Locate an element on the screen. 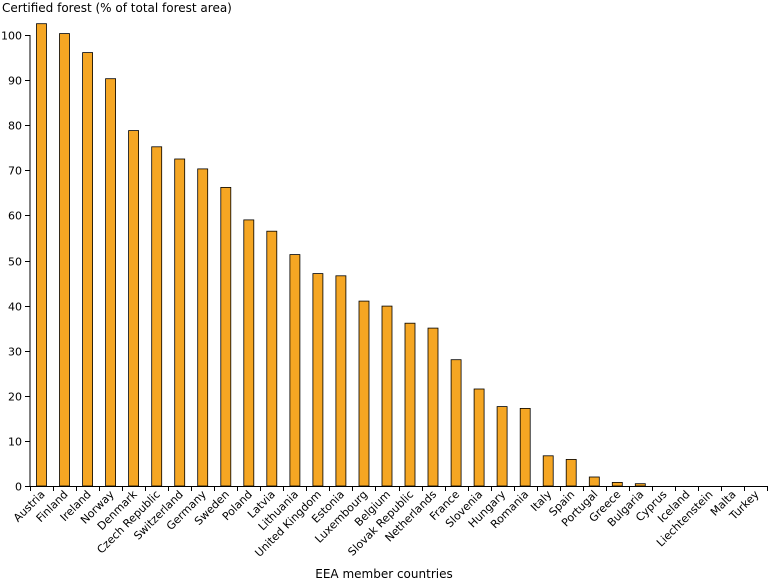 Image resolution: width=768 pixels, height=582 pixels. y-axis: 0 10 20 30 40 50 60 70 80 90 100 is located at coordinates (16, 262).